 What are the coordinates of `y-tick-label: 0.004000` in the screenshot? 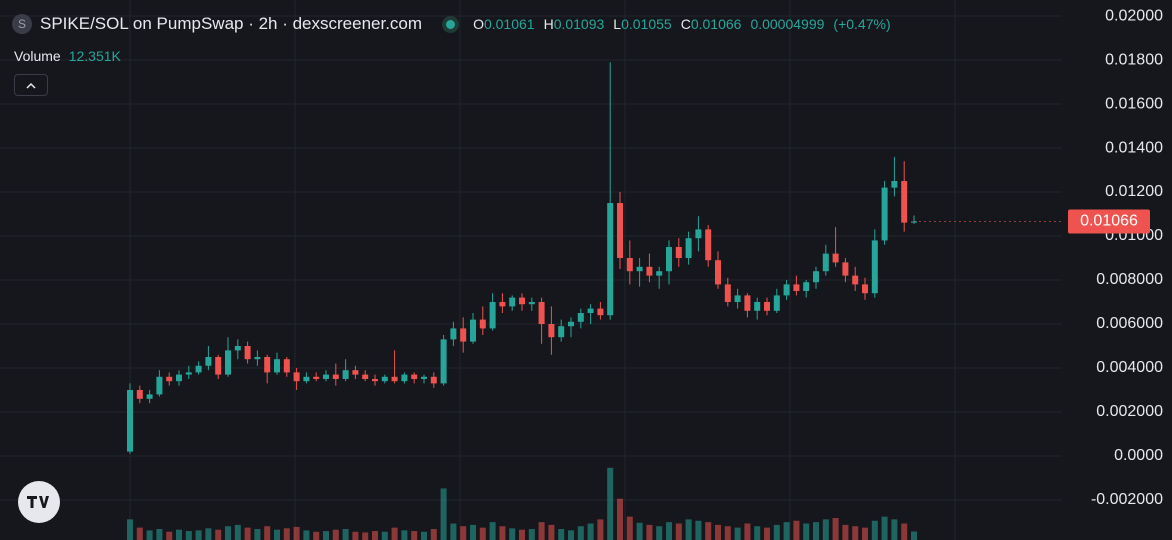 It's located at (1129, 367).